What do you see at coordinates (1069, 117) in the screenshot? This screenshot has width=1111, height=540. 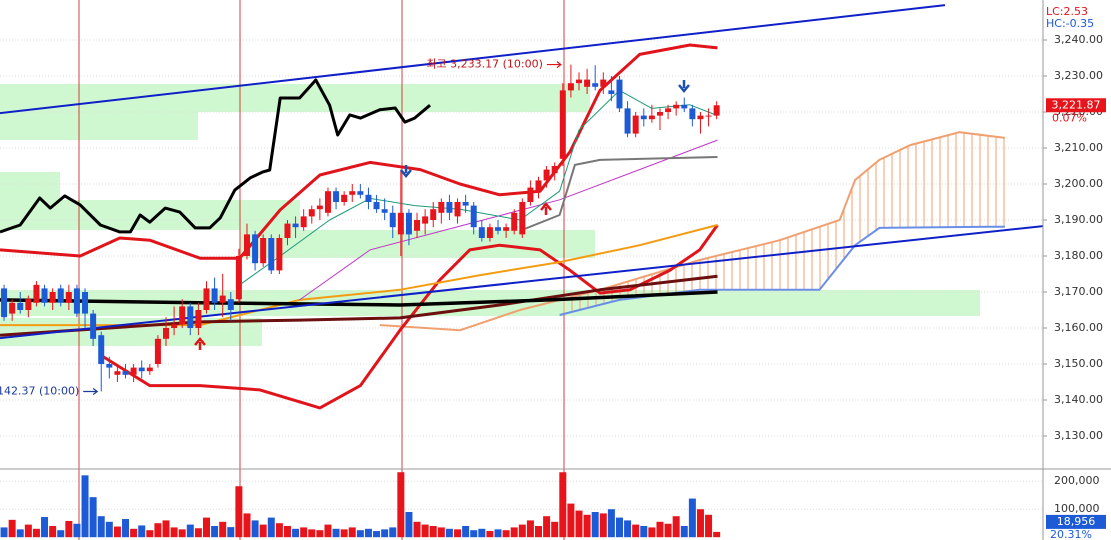 I see `change-label: 0.07%` at bounding box center [1069, 117].